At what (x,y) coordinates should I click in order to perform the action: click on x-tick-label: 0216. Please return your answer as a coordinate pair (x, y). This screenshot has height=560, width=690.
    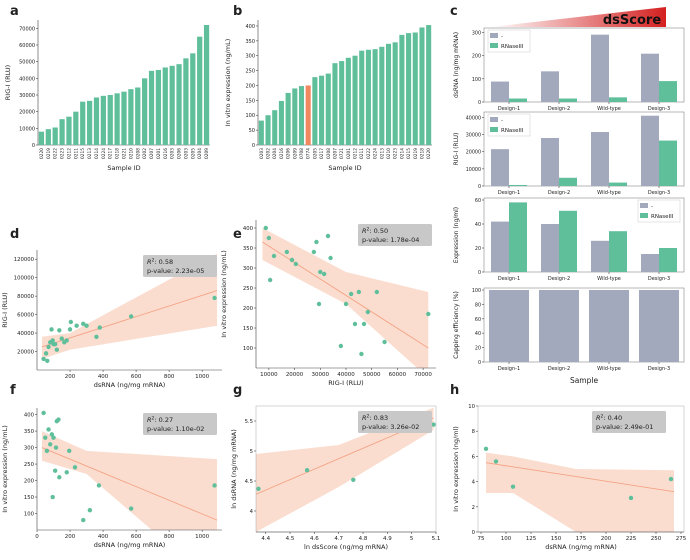
    Looking at the image, I should click on (282, 153).